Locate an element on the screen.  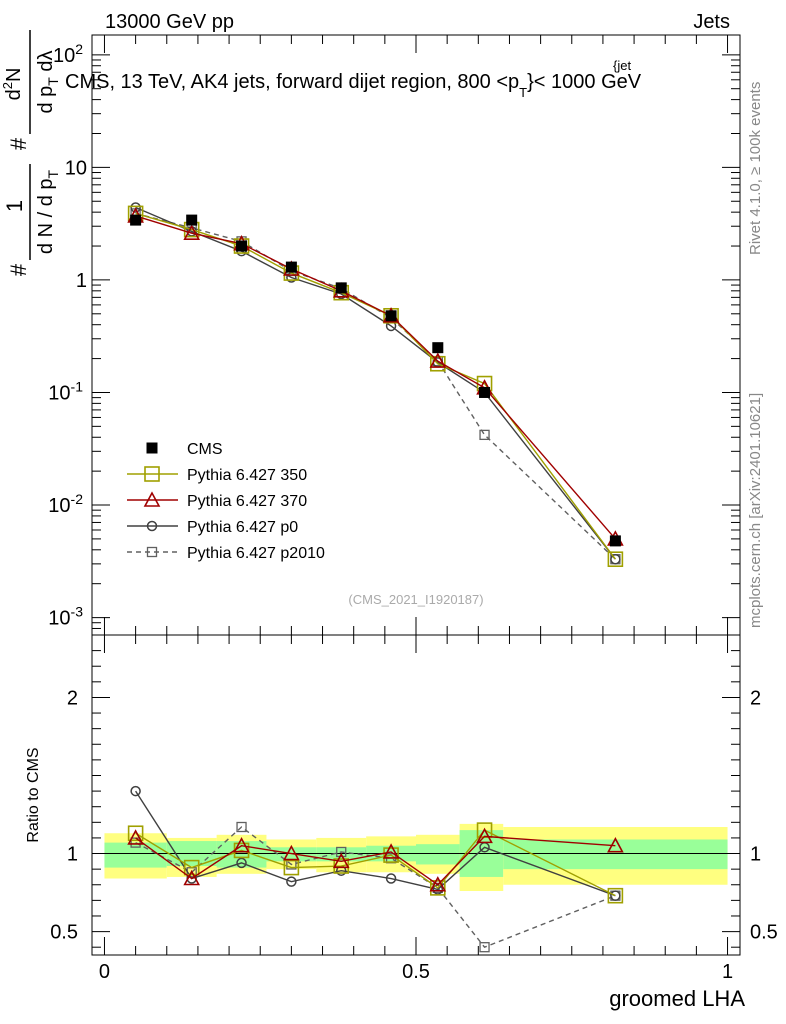
rivet-version-label: Rivet 4.1.0, ≥ 100k events is located at coordinates (755, 168).